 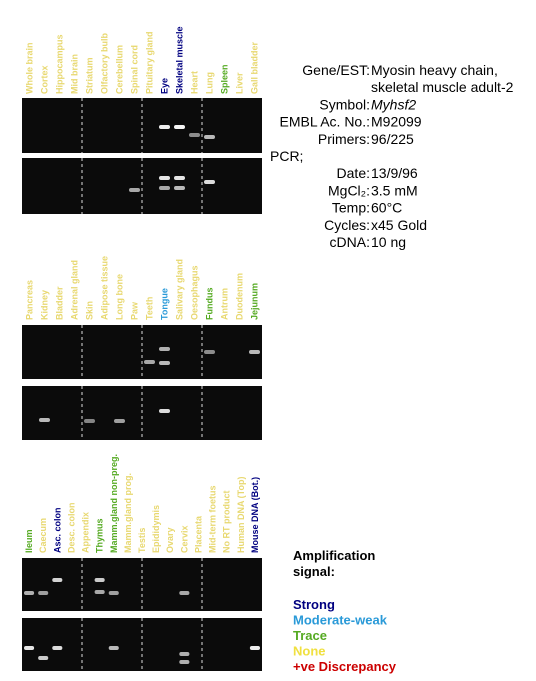 I want to click on info-value: 96/225, so click(x=392, y=139).